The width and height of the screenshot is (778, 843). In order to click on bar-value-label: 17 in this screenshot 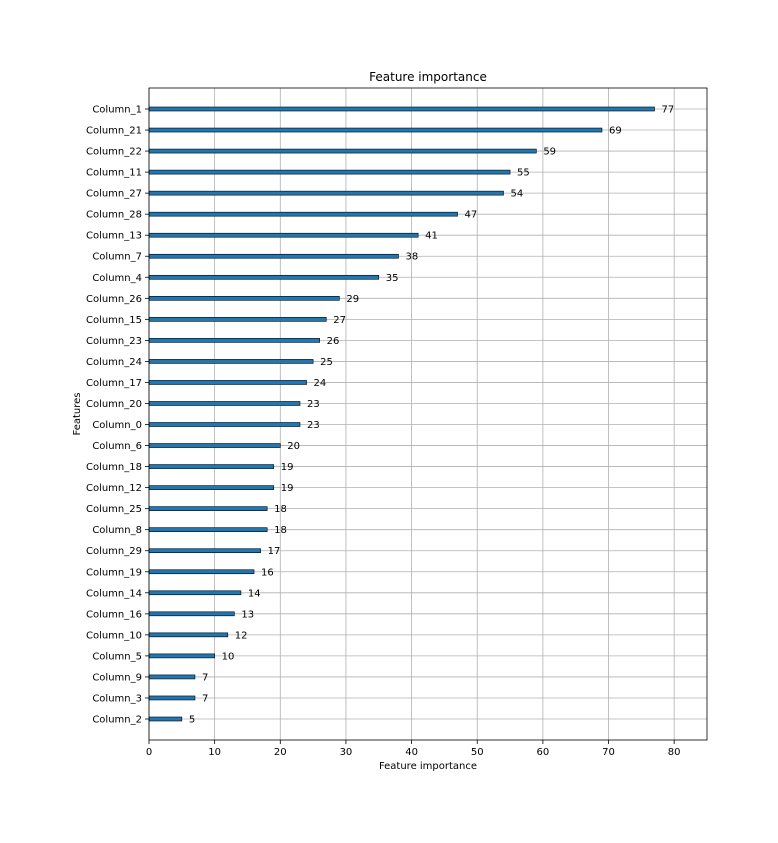, I will do `click(274, 551)`.